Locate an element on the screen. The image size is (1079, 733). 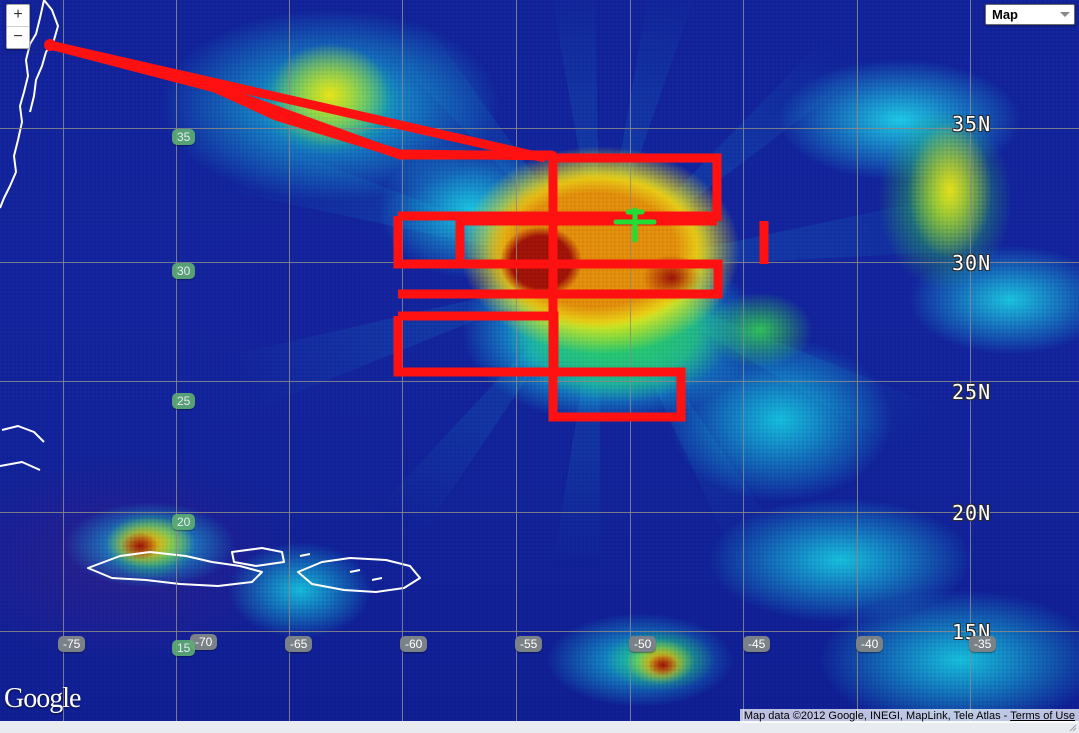
lon-chip--40: -40 is located at coordinates (870, 644).